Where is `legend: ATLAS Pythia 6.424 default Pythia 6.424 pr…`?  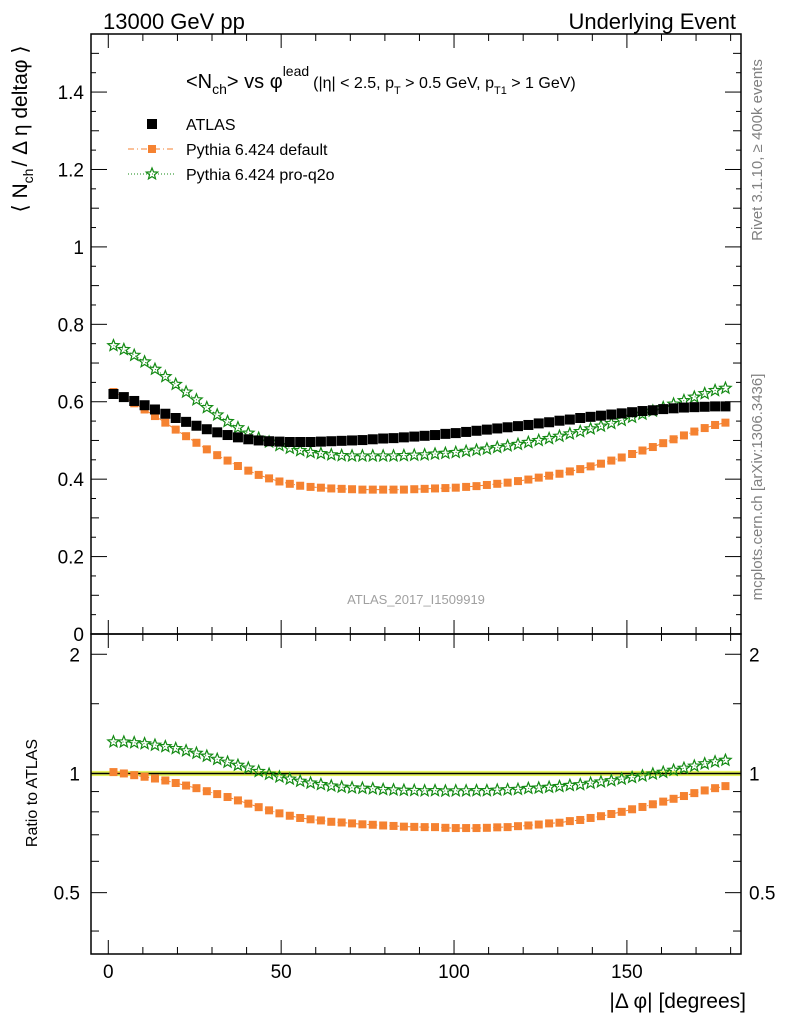
legend: ATLAS Pythia 6.424 default Pythia 6.424 pr… is located at coordinates (231, 150).